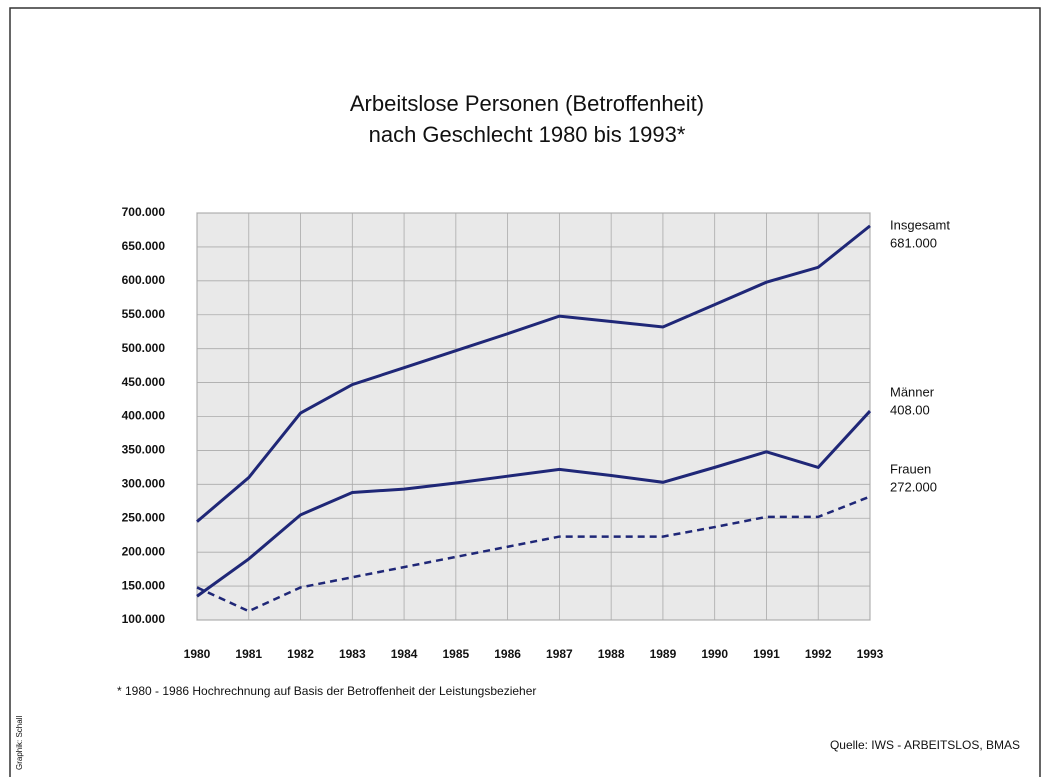  Describe the element at coordinates (19, 743) in the screenshot. I see `credit: Graphik: Schall` at that location.